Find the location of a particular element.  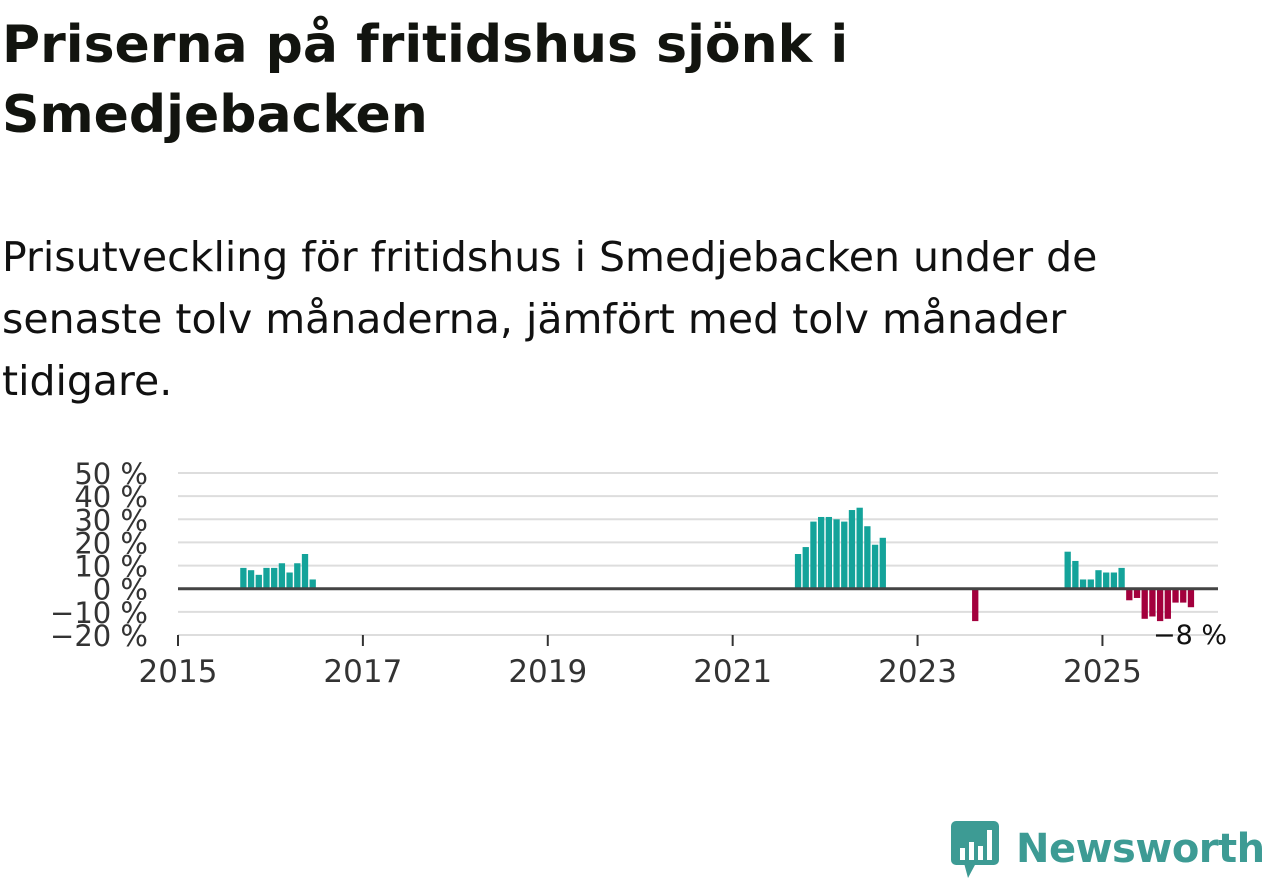

x-tick-label: 2025 is located at coordinates (1102, 672).